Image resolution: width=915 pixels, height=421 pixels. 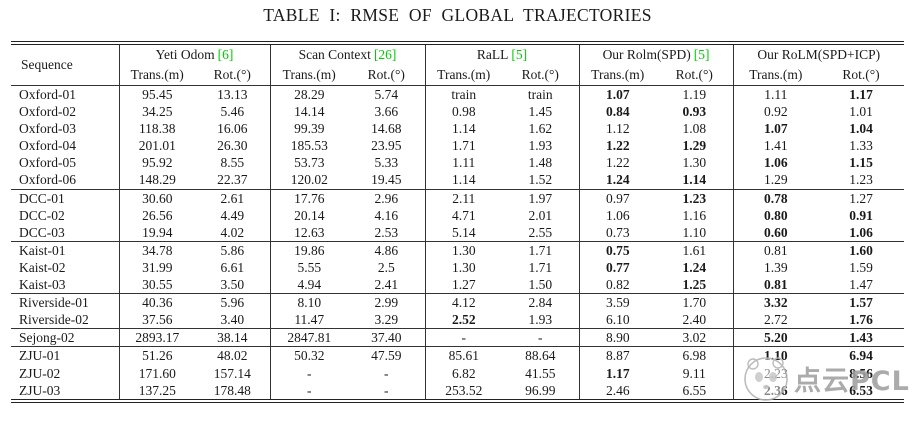 I want to click on value-cell: 1.23, so click(x=695, y=197).